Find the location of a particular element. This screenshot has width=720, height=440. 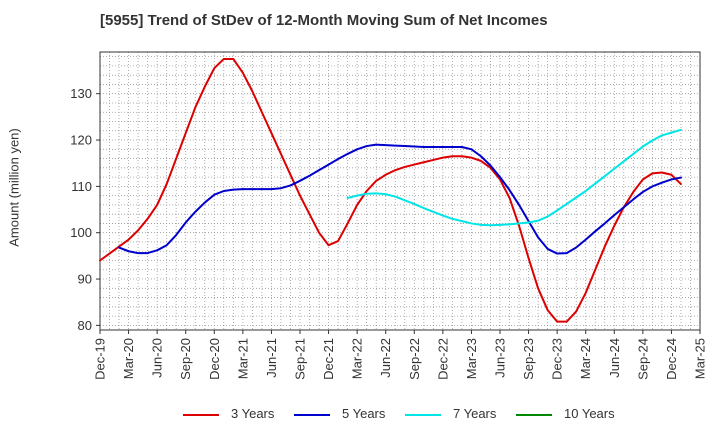

legend-label: 5 Years is located at coordinates (364, 413).